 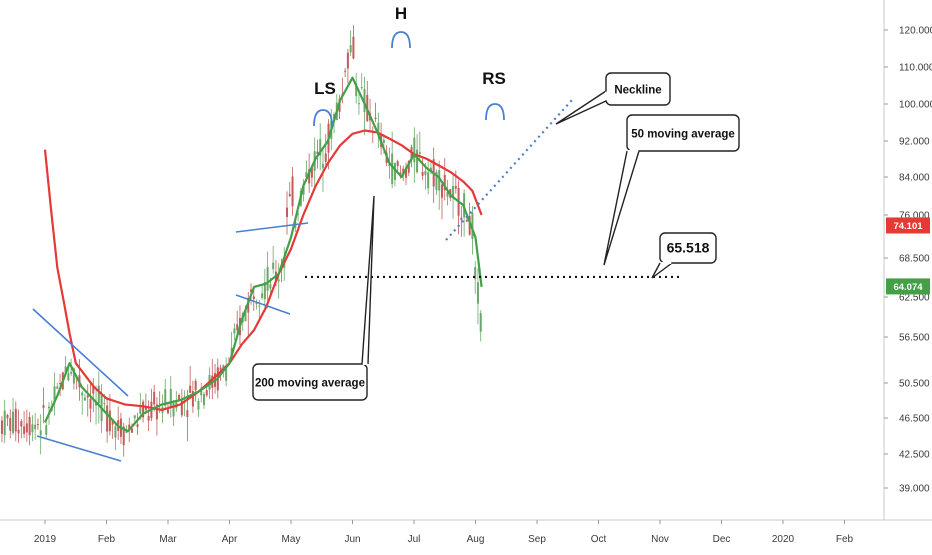 I want to click on x-tick-label: Dec, so click(x=722, y=539).